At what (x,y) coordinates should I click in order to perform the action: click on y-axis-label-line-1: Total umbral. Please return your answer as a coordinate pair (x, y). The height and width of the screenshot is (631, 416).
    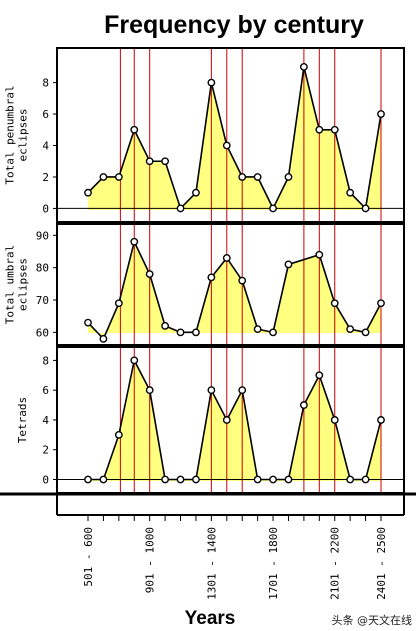
    Looking at the image, I should click on (10, 284).